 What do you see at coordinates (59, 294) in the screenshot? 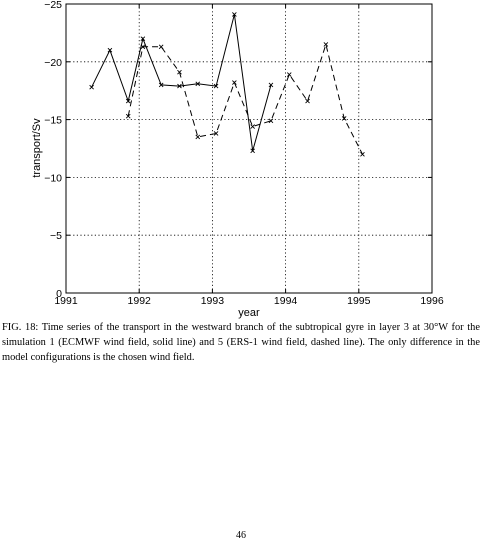
I see `y-tick-label: 0` at bounding box center [59, 294].